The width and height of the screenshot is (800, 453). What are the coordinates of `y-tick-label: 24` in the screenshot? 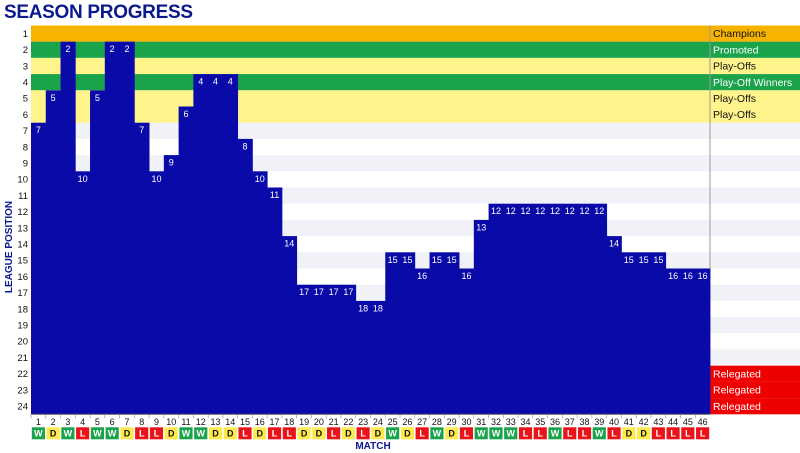 It's located at (22, 407).